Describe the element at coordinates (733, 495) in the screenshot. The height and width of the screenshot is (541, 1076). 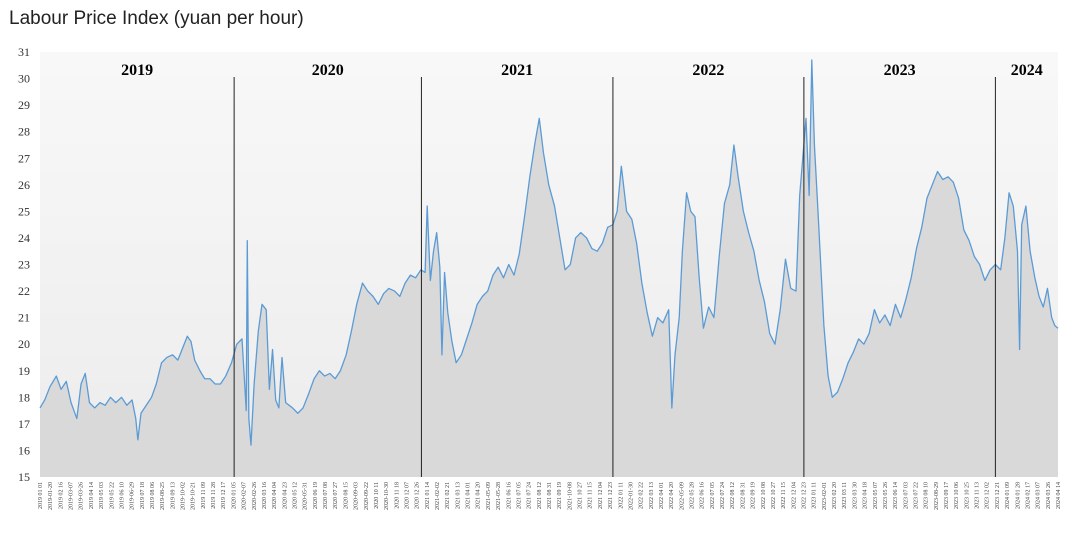
I see `x-tick-label: 2022 08 12` at that location.